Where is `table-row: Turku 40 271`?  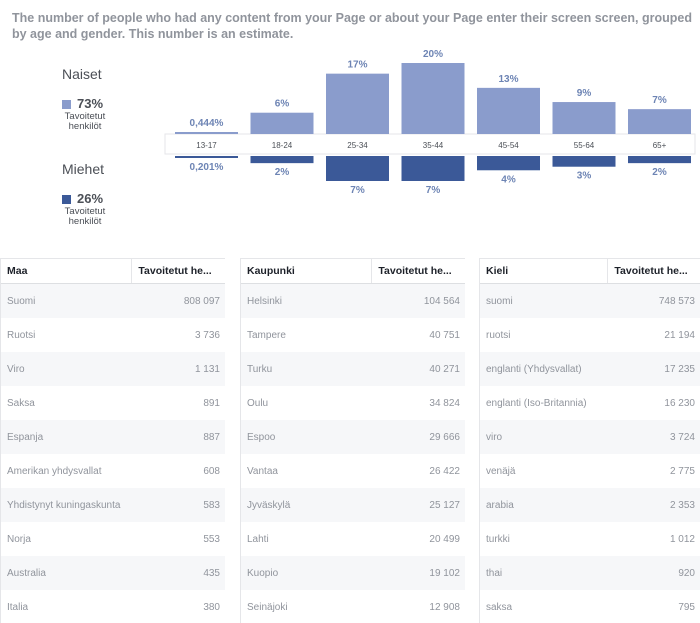
table-row: Turku 40 271 is located at coordinates (353, 369).